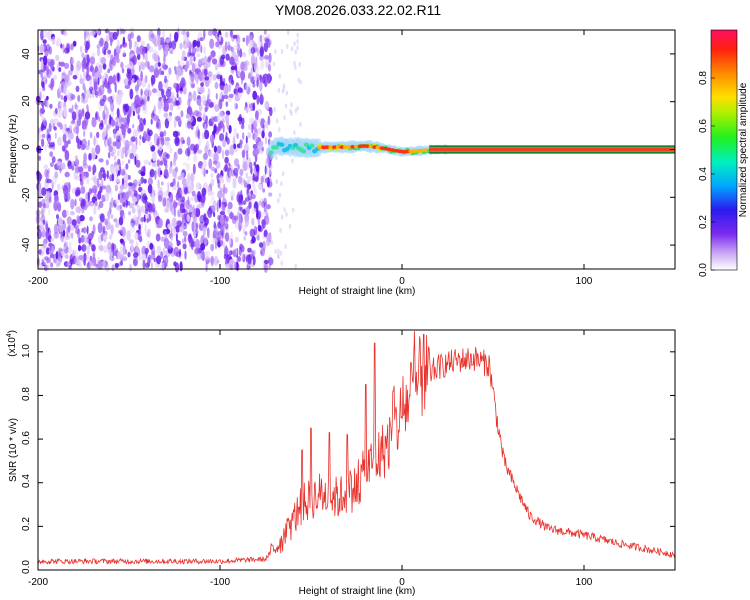 The width and height of the screenshot is (750, 600). I want to click on heatmap-signal-cell, so click(287, 149).